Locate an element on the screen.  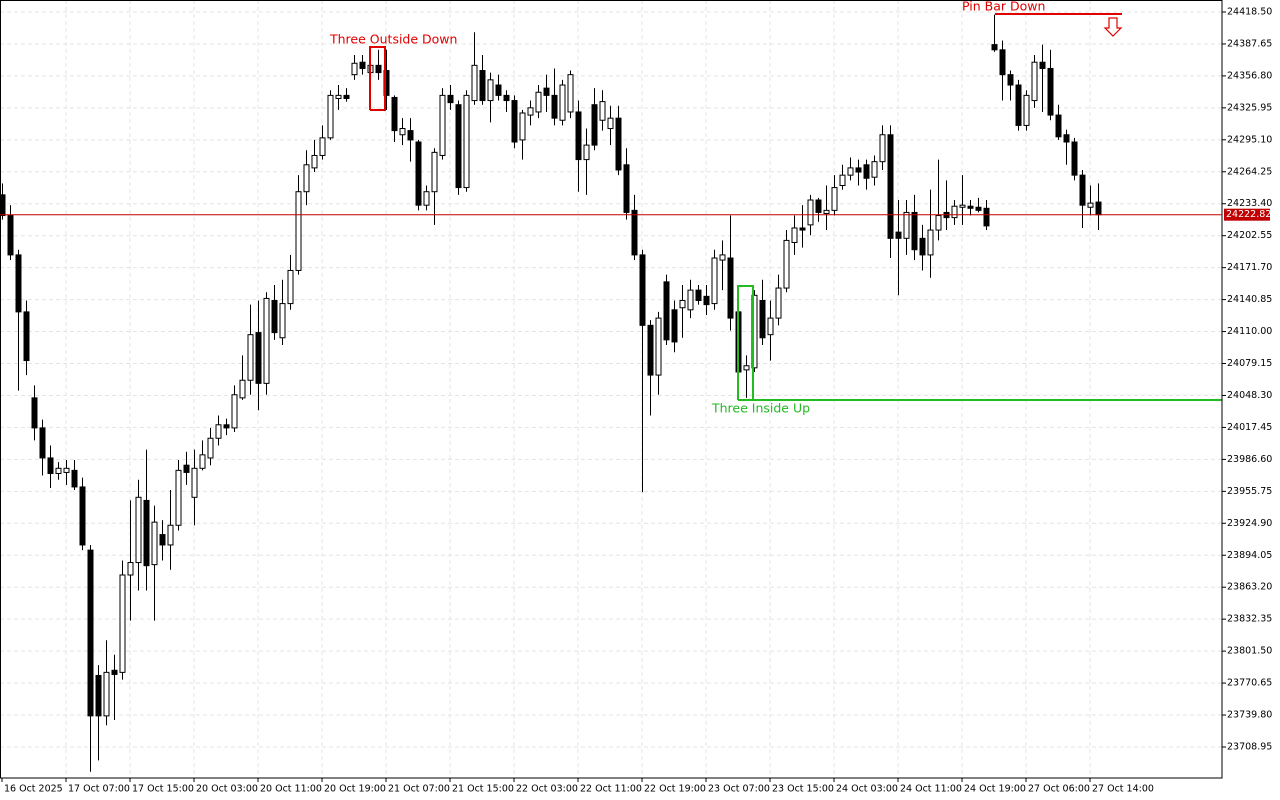
y-tick-label: 23986.60 is located at coordinates (1249, 459).